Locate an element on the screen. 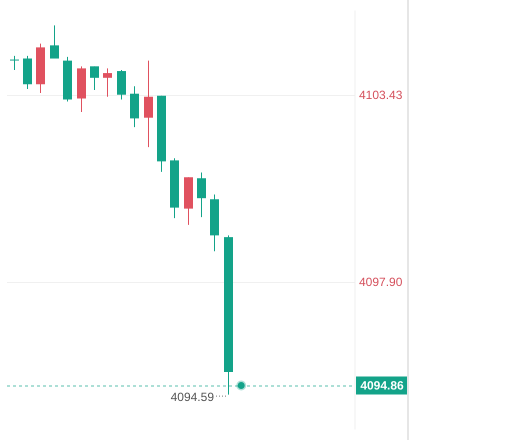 The image size is (509, 440). y-tick-label: 4097.90 is located at coordinates (381, 282).